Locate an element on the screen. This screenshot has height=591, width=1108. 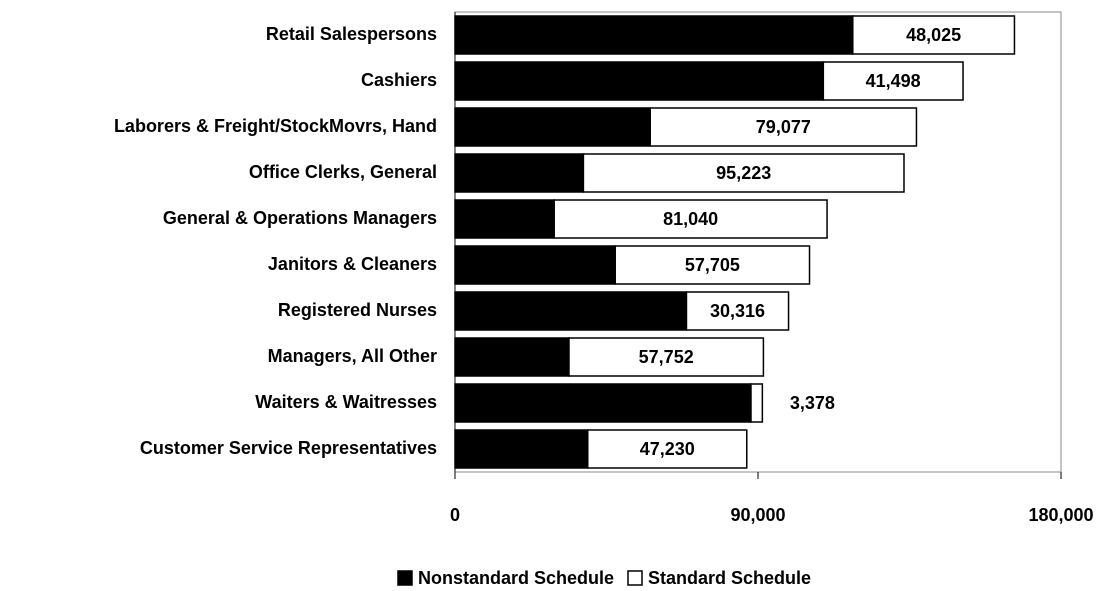
x-tick-label: 0 is located at coordinates (455, 515).